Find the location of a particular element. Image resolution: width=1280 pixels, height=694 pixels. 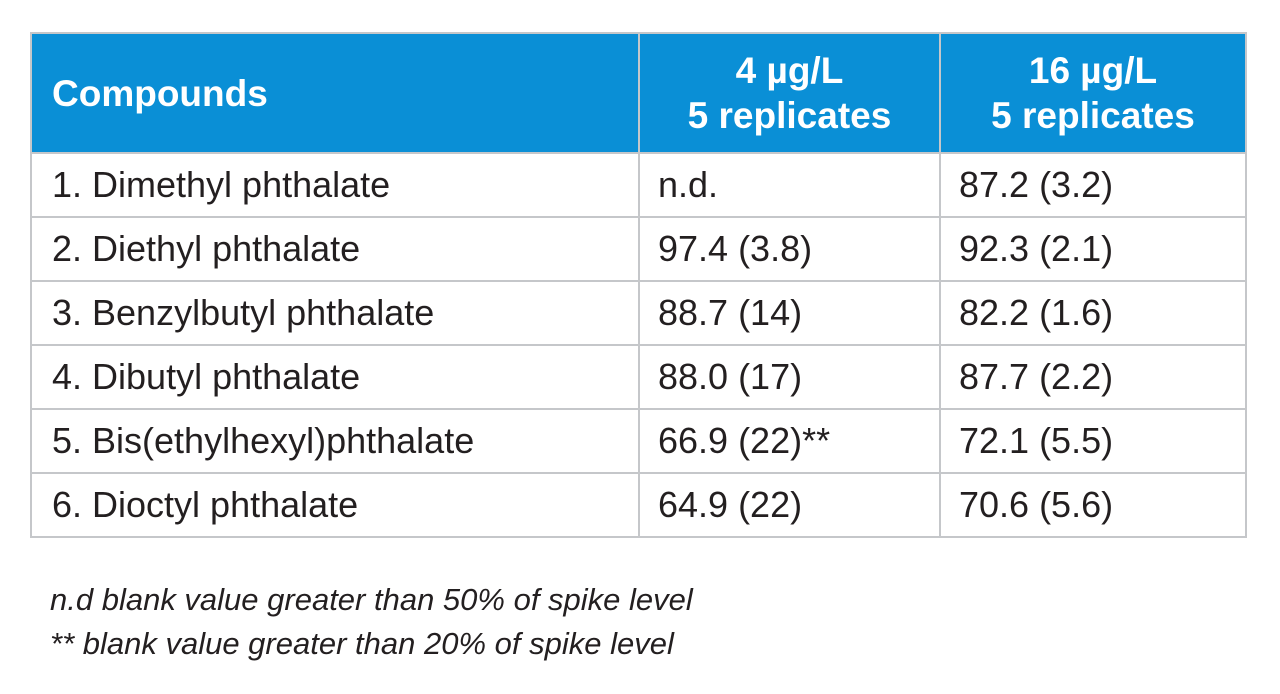

compound-cell: 1. Dimethyl phthalate is located at coordinates (335, 185).